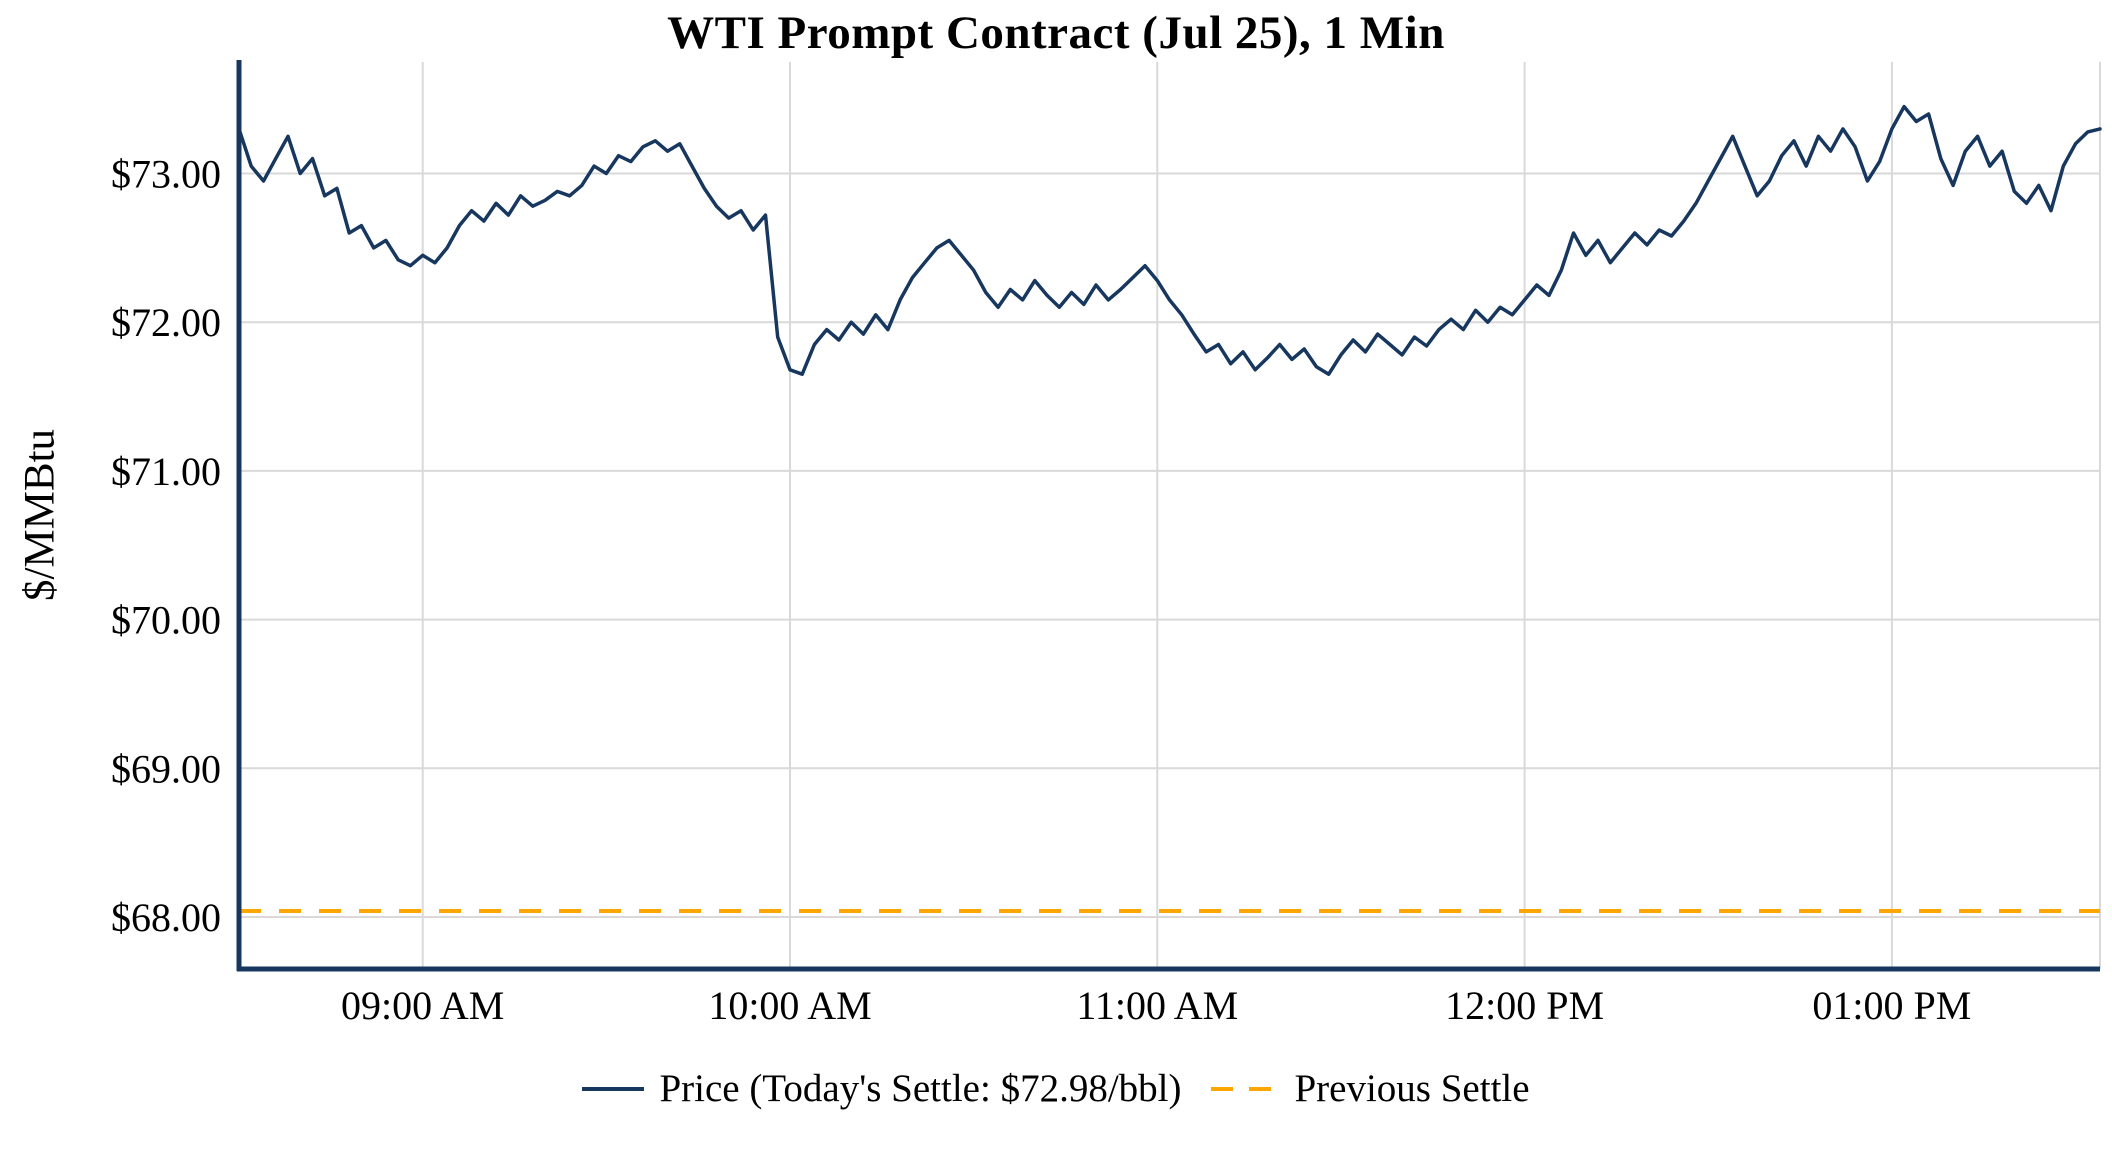  Describe the element at coordinates (613, 1088) in the screenshot. I see `price-line-sample` at that location.